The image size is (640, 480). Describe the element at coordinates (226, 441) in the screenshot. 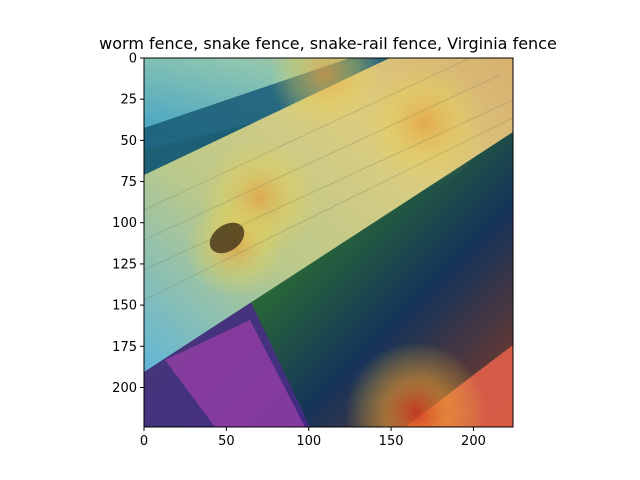

I see `x-tick-label: 50` at that location.